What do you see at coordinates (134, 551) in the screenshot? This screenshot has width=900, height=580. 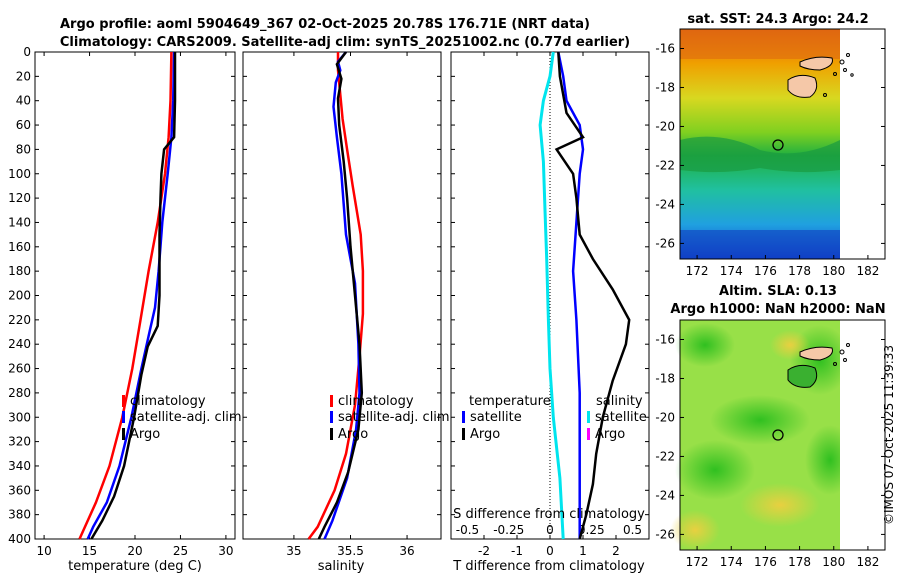 I see `x-tick-label: 20` at bounding box center [134, 551].